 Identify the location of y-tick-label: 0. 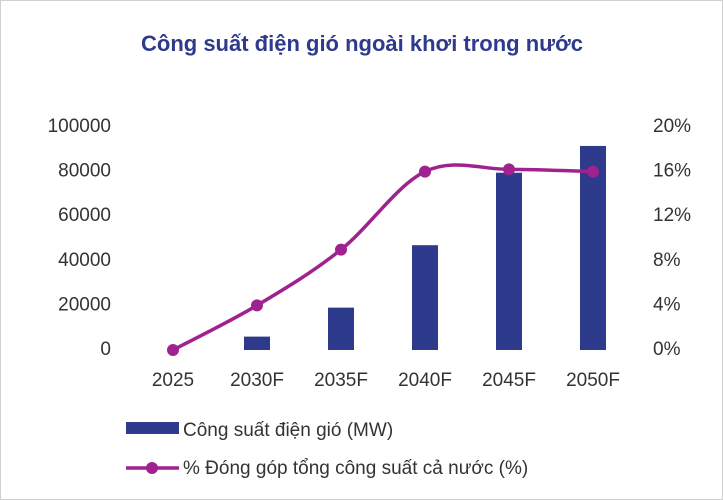
(105, 349).